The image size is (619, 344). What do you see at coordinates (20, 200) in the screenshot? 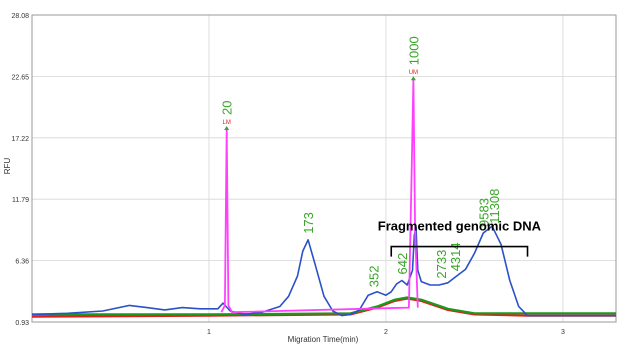
I see `y-tick-label: 11.79` at bounding box center [20, 200].